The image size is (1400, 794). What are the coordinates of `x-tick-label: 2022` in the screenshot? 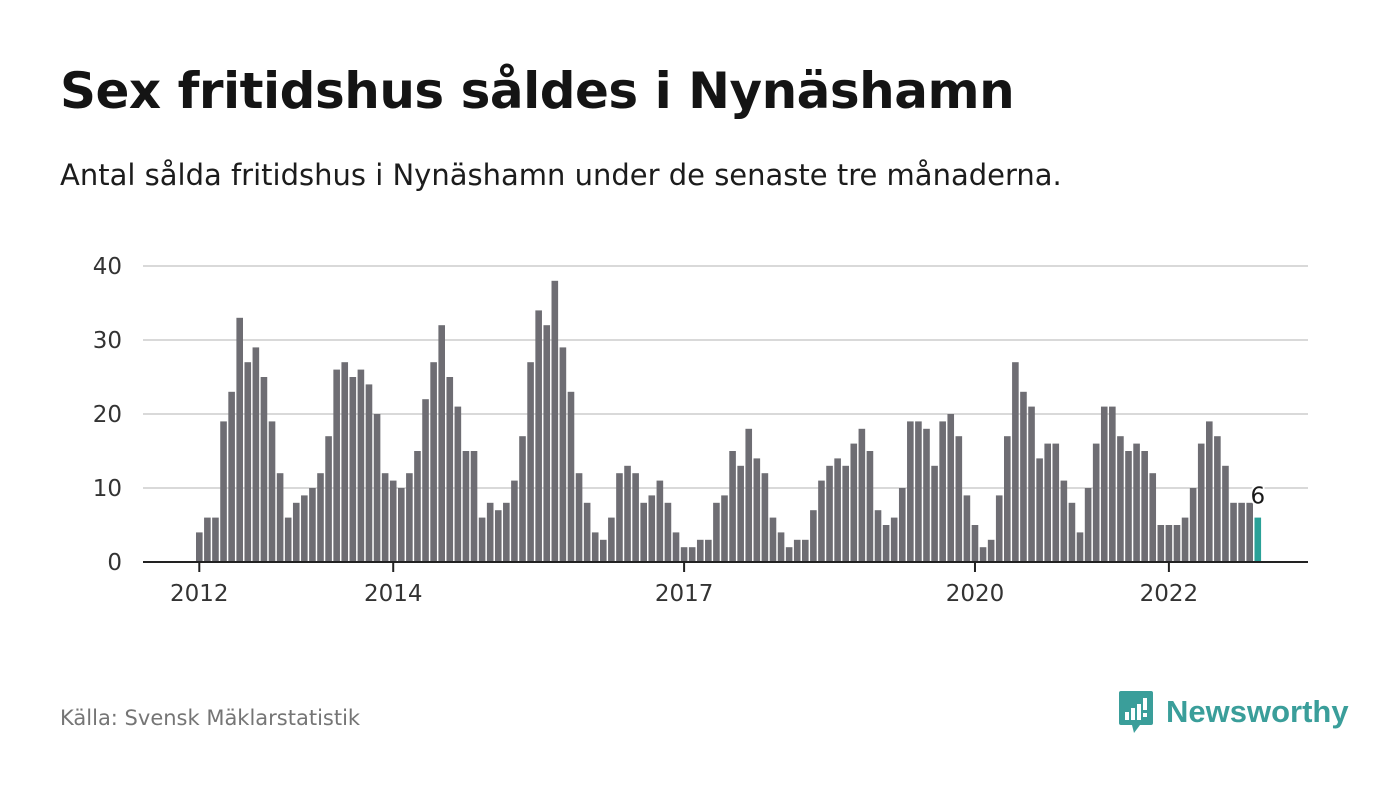 It's located at (1169, 594).